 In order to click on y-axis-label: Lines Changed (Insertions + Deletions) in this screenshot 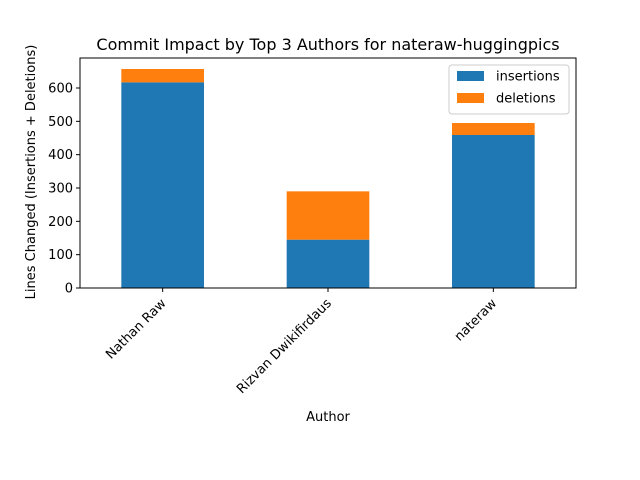, I will do `click(31, 172)`.